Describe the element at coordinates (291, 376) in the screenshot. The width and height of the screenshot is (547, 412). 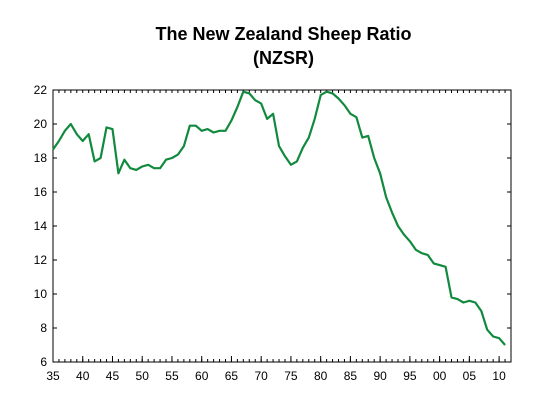
I see `x-tick-label: 75` at that location.